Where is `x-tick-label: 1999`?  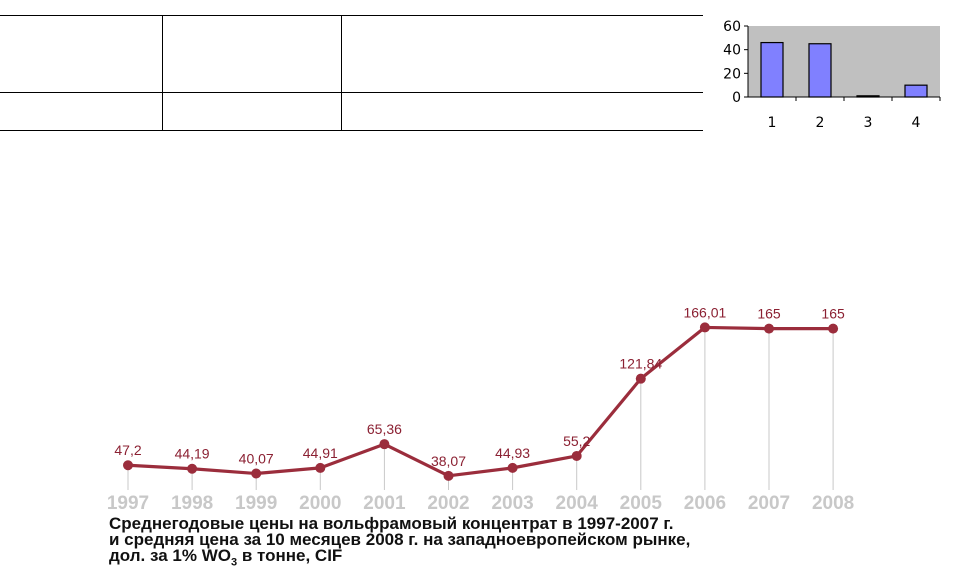
x-tick-label: 1999 is located at coordinates (256, 503).